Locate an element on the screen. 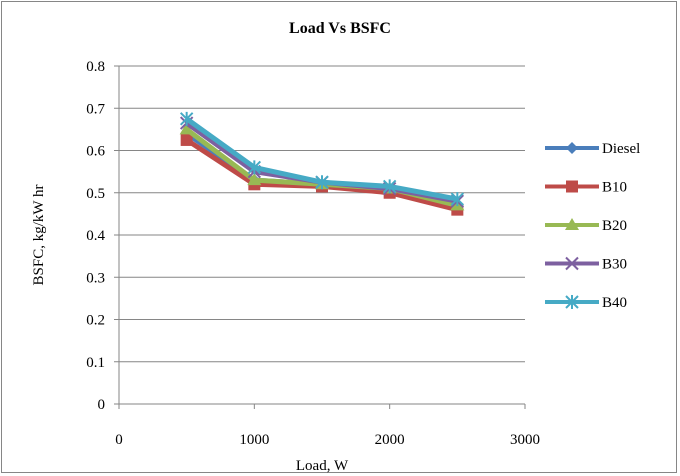 The image size is (680, 476). y-tick-label: 0 is located at coordinates (102, 405).